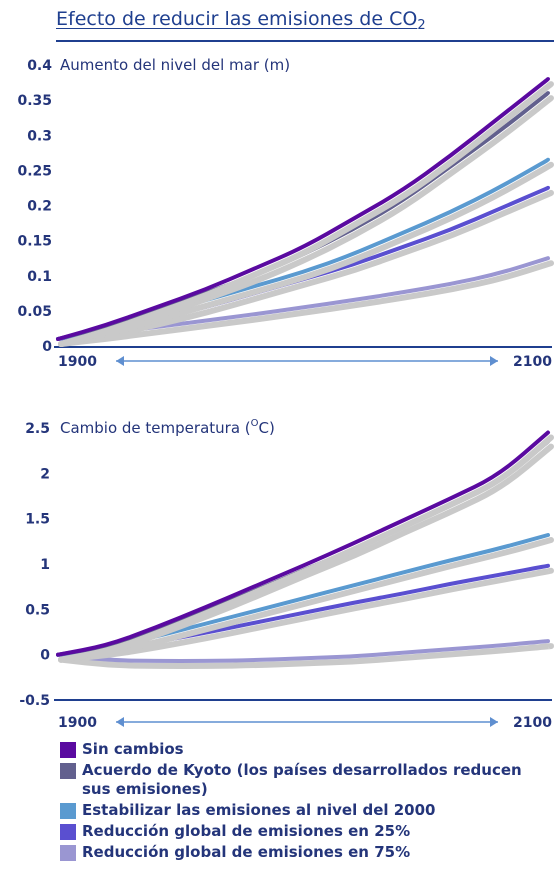  What do you see at coordinates (133, 749) in the screenshot?
I see `legend-label: Sin cambios` at bounding box center [133, 749].